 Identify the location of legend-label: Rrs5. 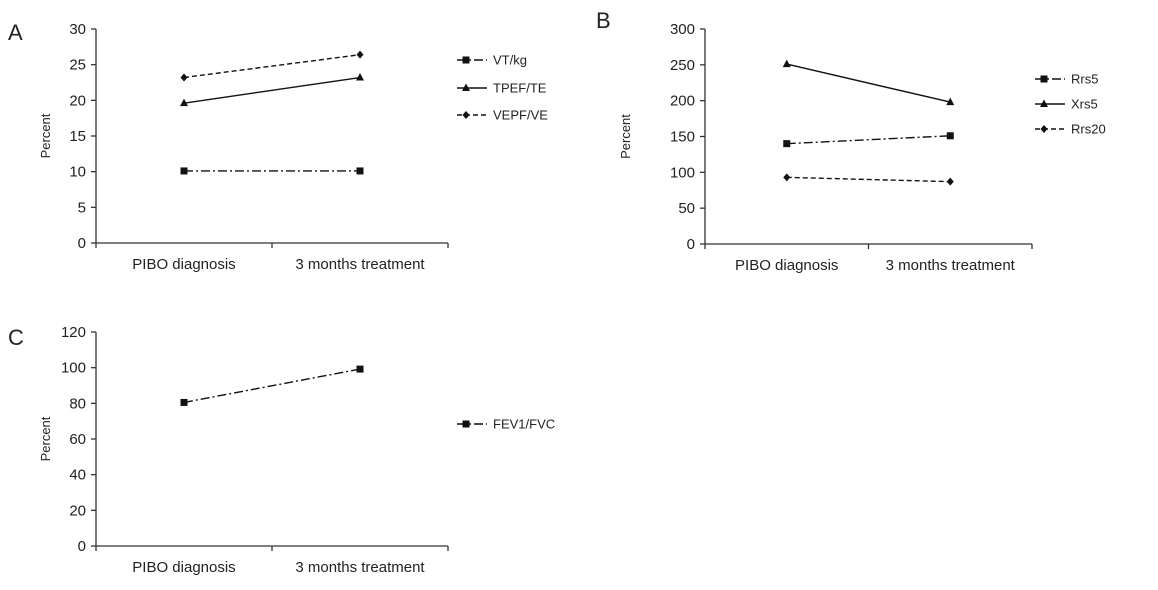
(1084, 79).